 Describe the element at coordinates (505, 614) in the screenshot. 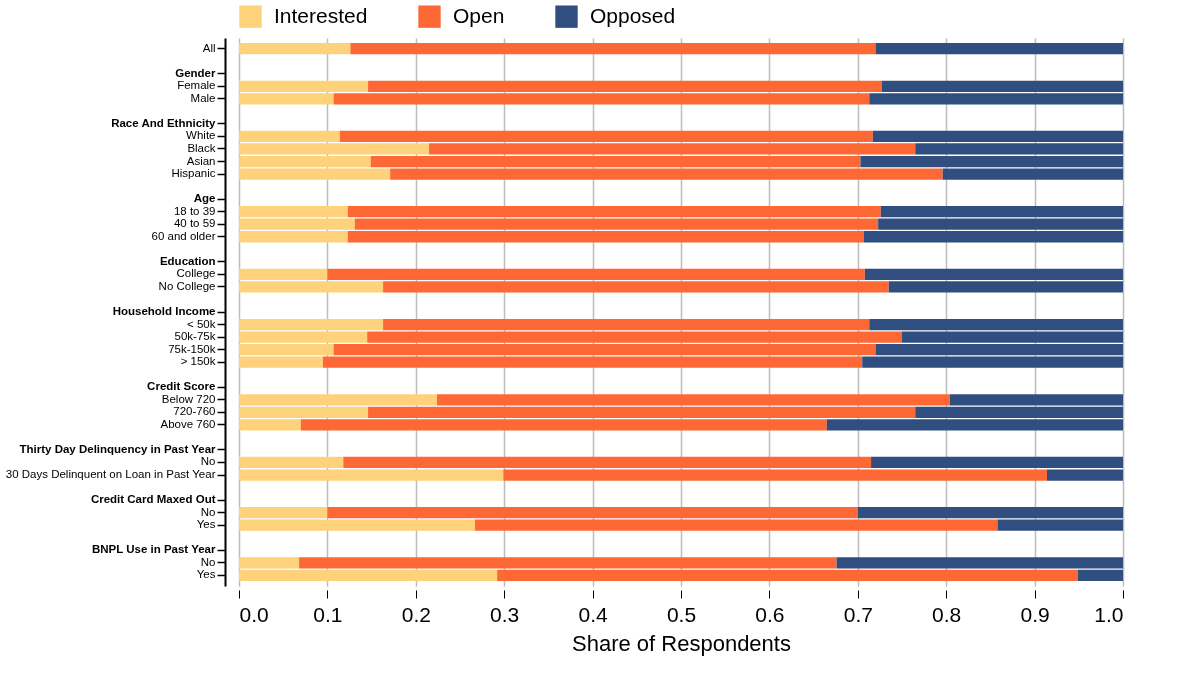

I see `x-tick-label: 0.3` at that location.